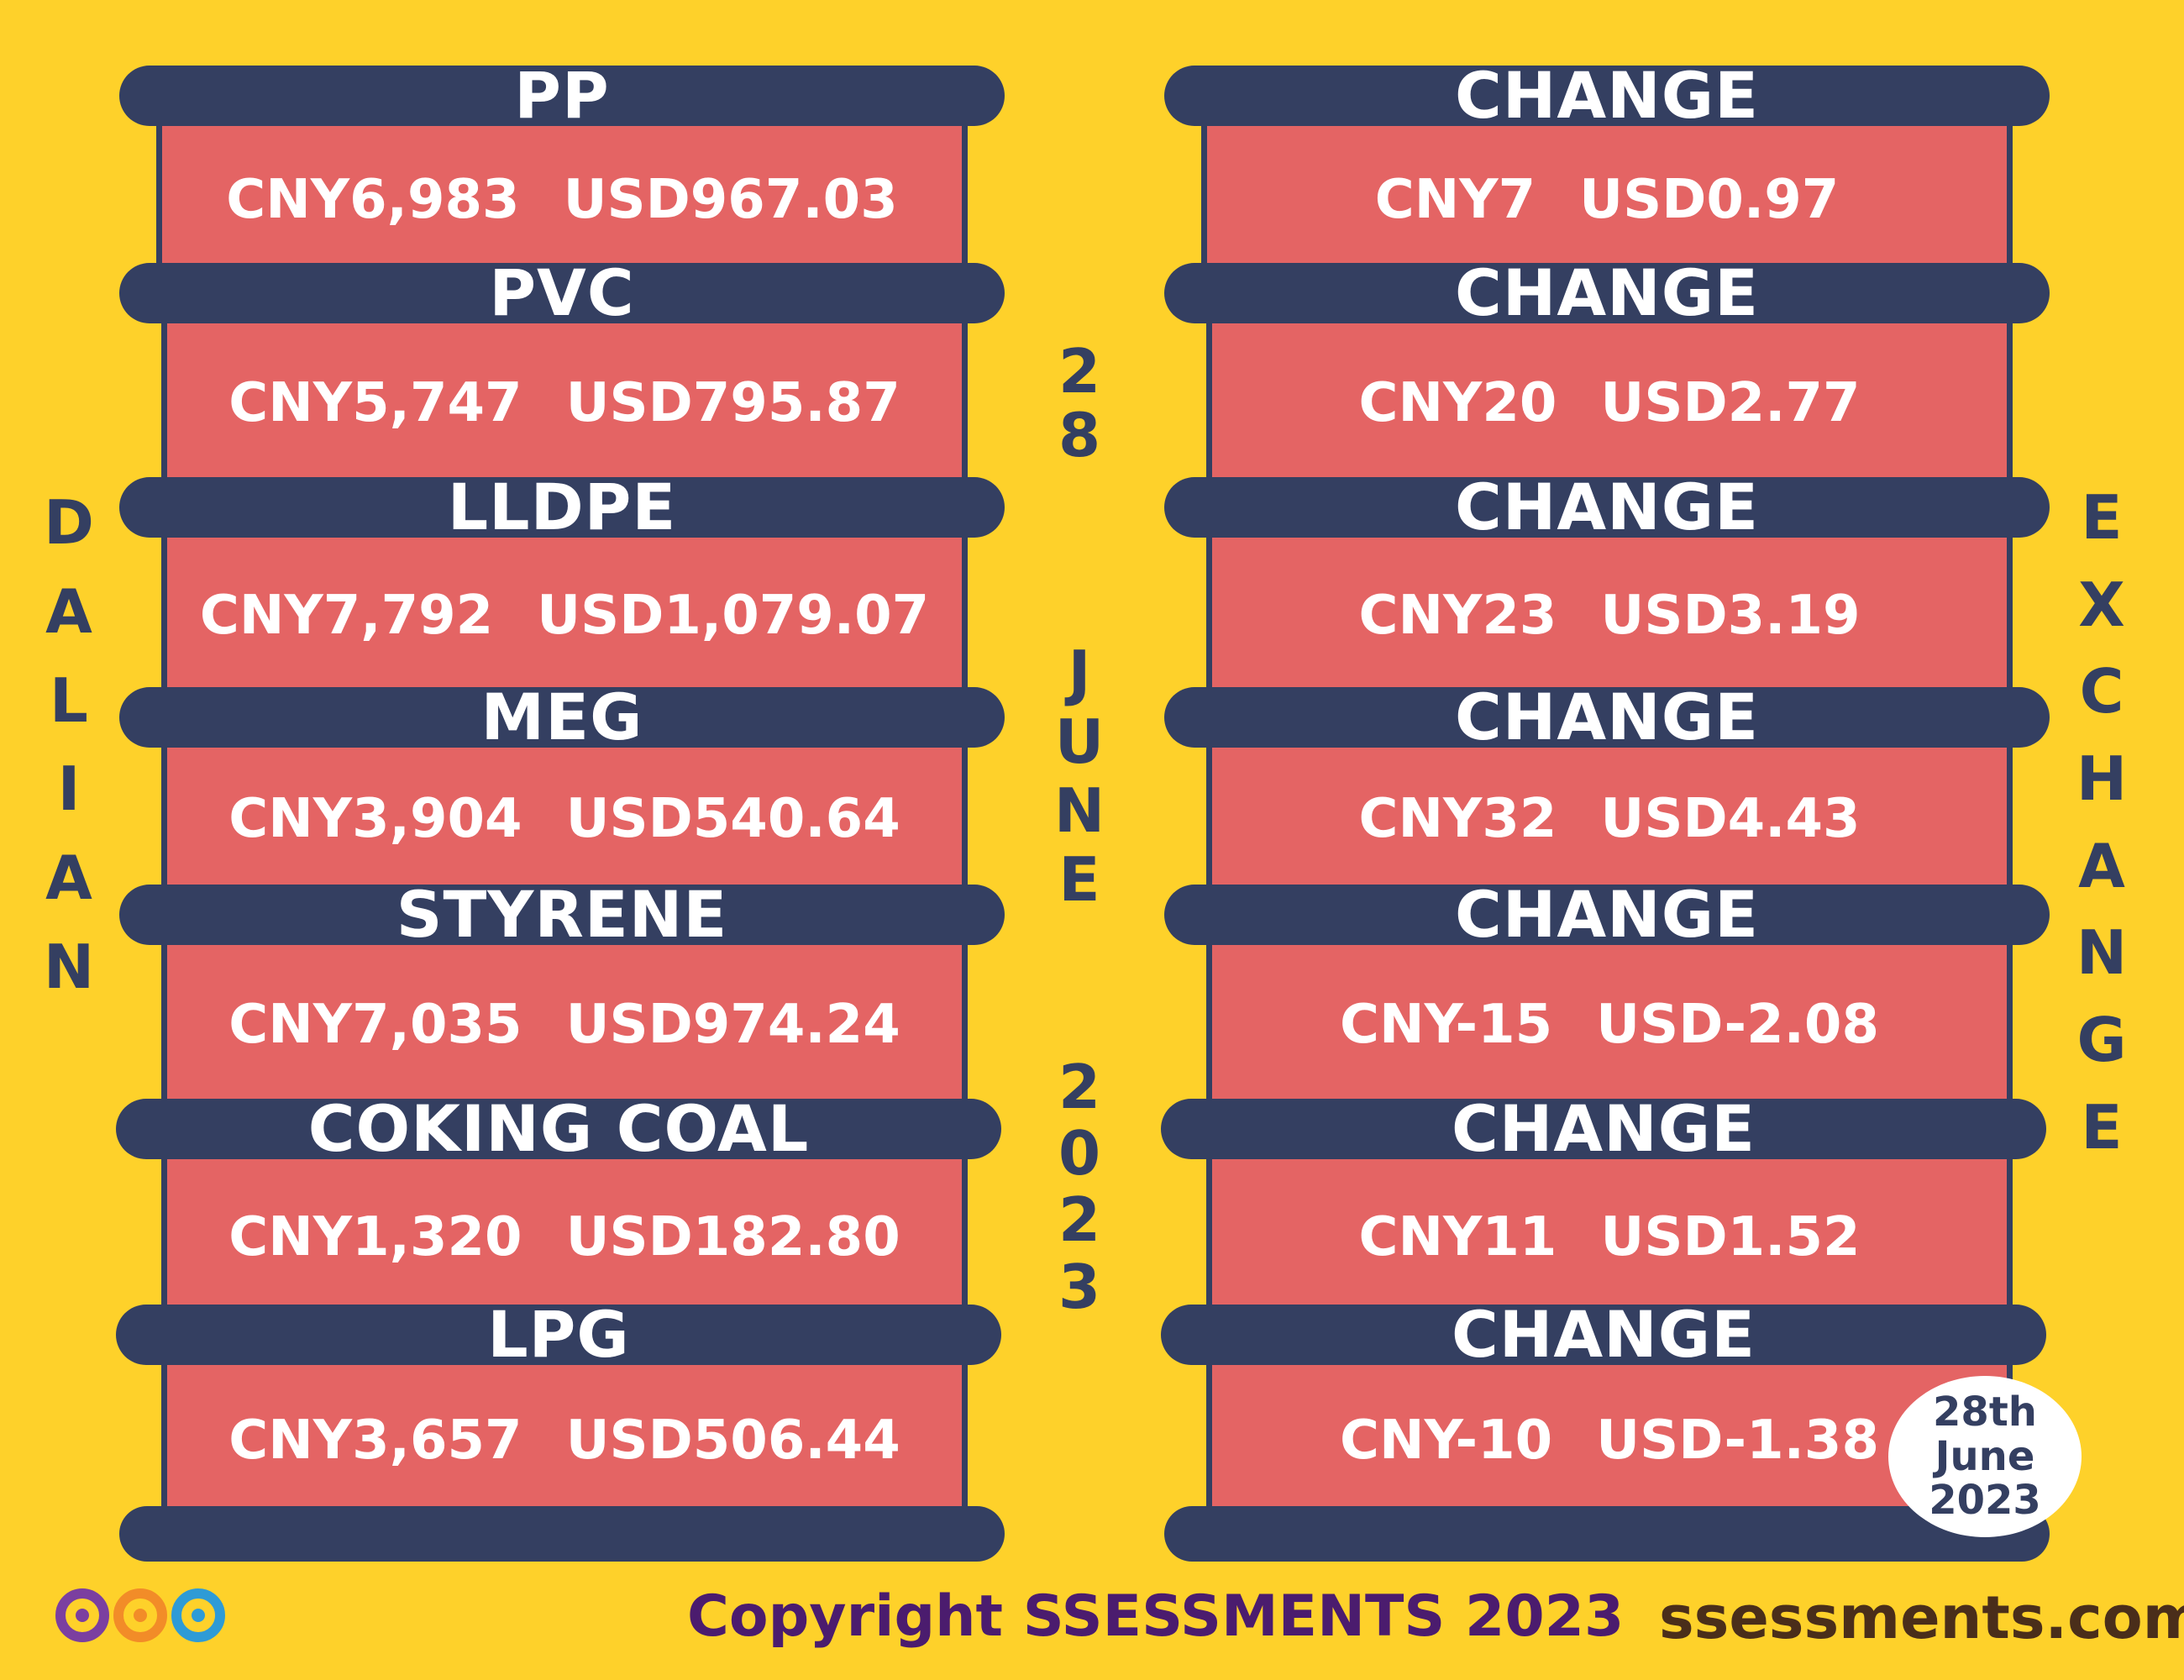 The image size is (2184, 1680). I want to click on dalian-letter: D, so click(69, 522).